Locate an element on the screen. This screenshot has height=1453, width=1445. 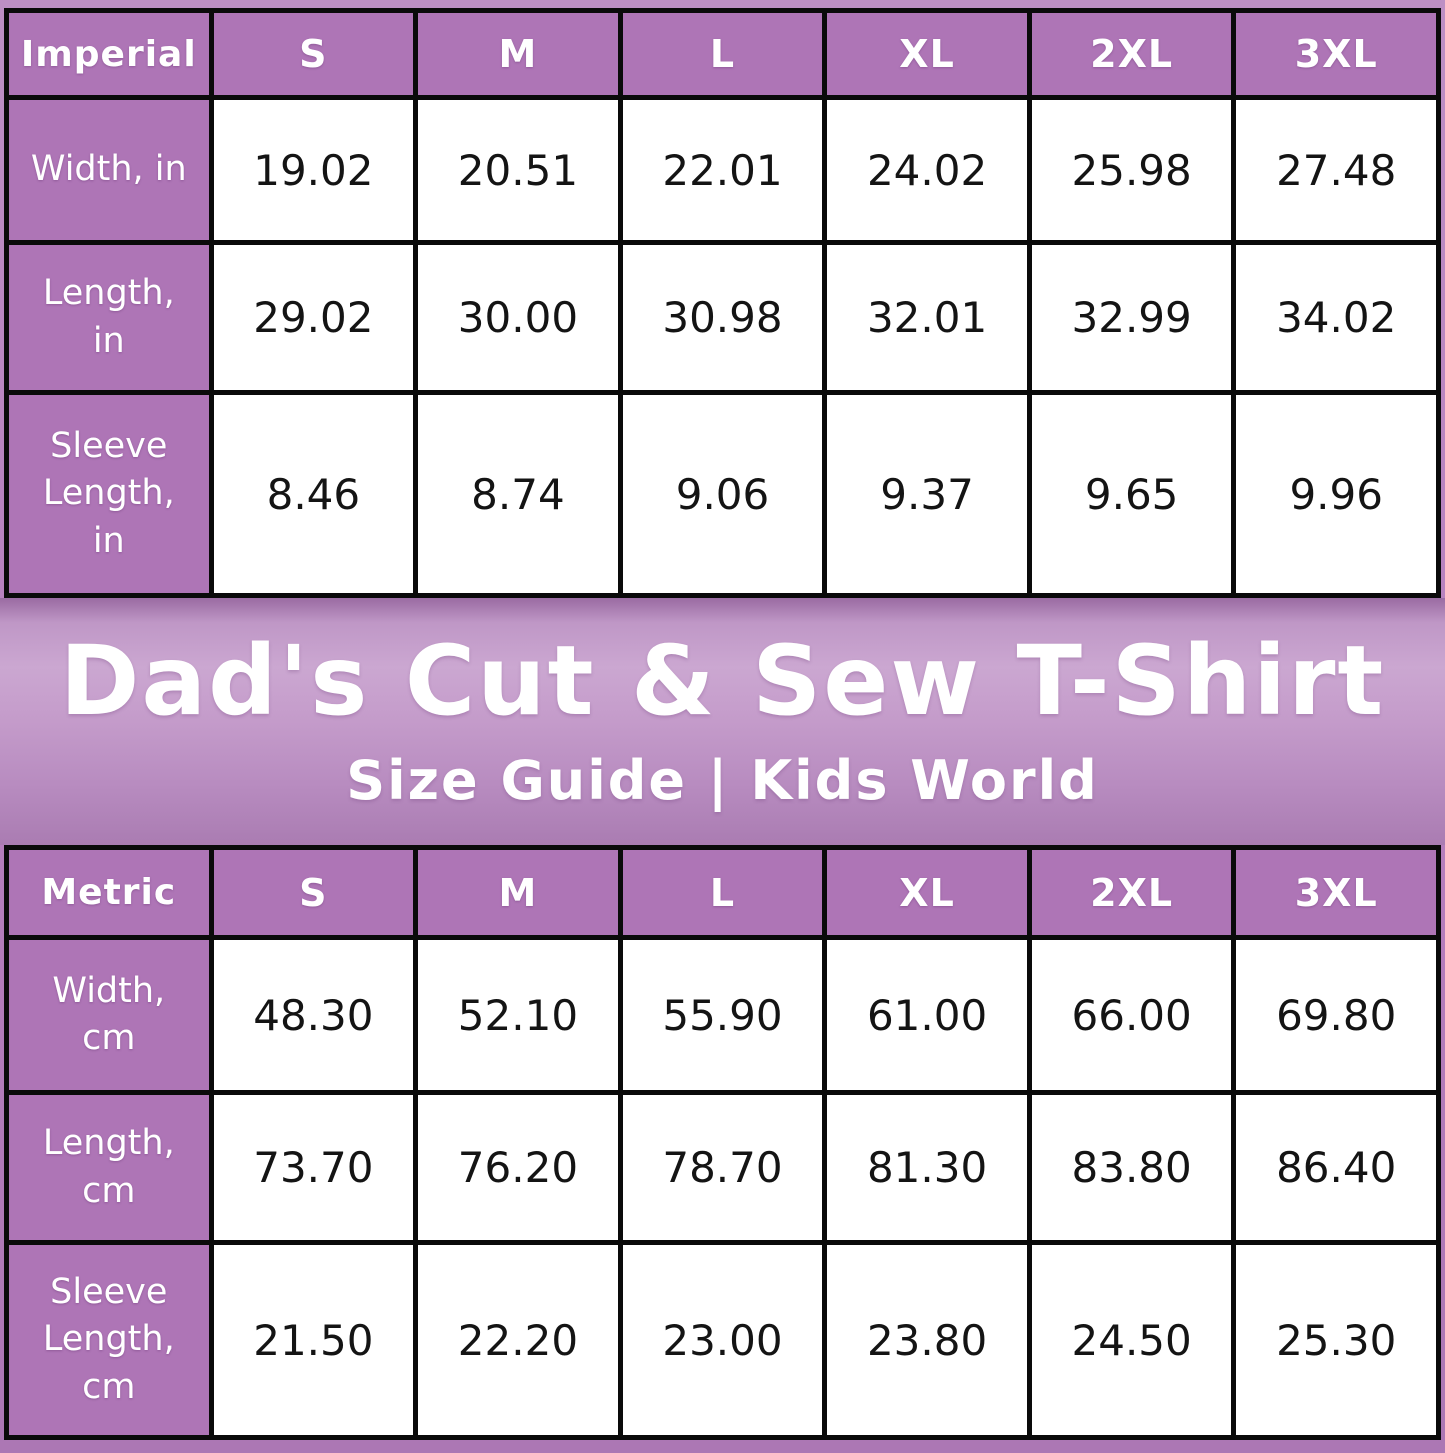
table-cell: 32.01 is located at coordinates (927, 317).